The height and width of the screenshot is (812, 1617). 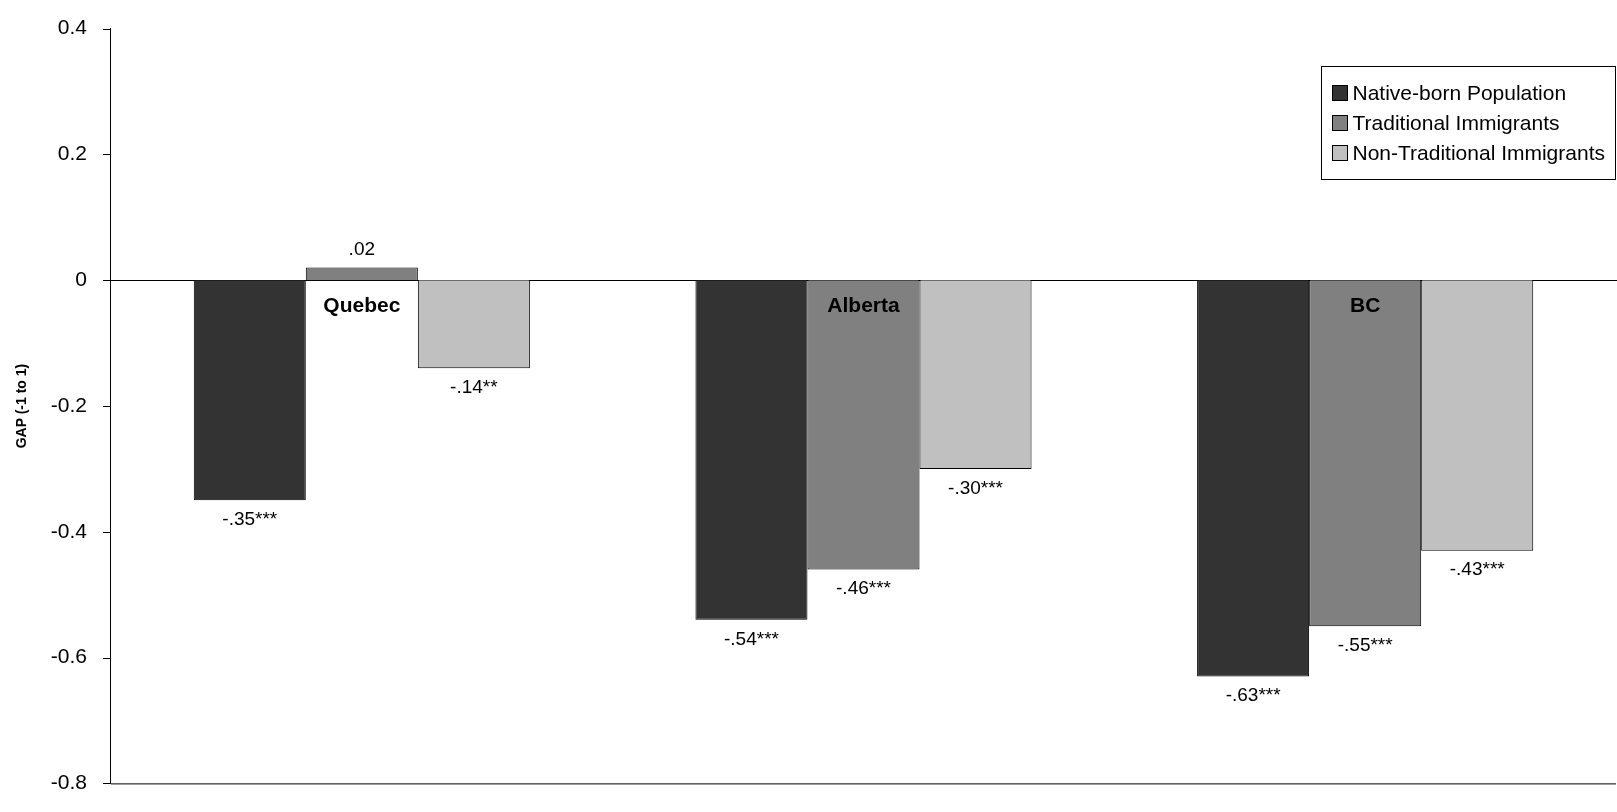 I want to click on data-label: -.55***, so click(x=1365, y=644).